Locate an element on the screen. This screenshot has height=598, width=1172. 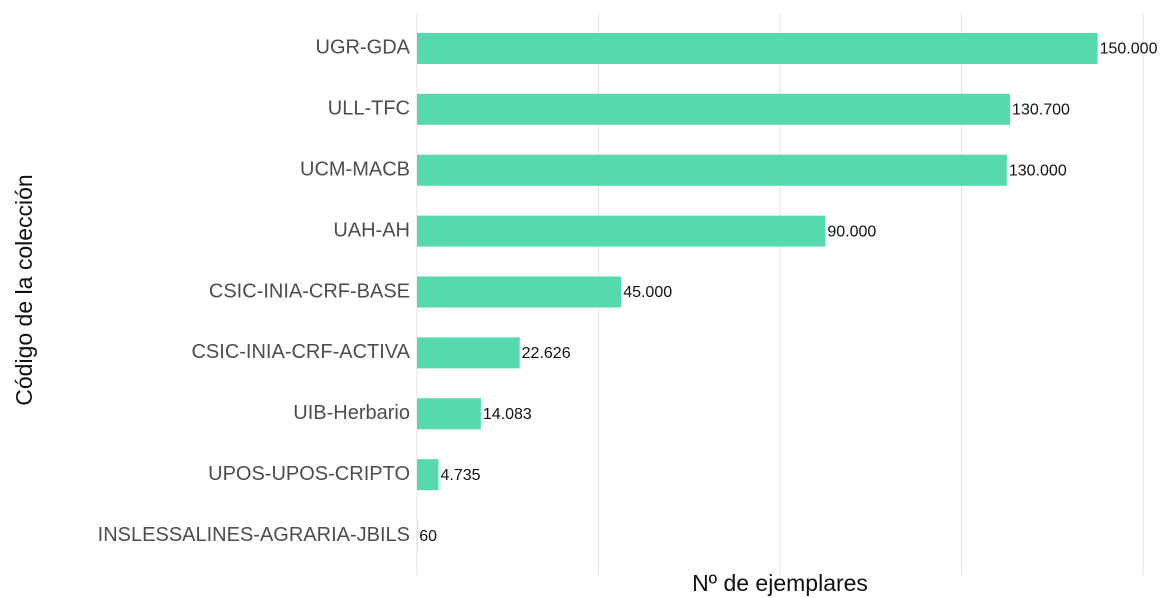
y-tick-label: UPOS-UPOS-CRIPTO is located at coordinates (309, 474).